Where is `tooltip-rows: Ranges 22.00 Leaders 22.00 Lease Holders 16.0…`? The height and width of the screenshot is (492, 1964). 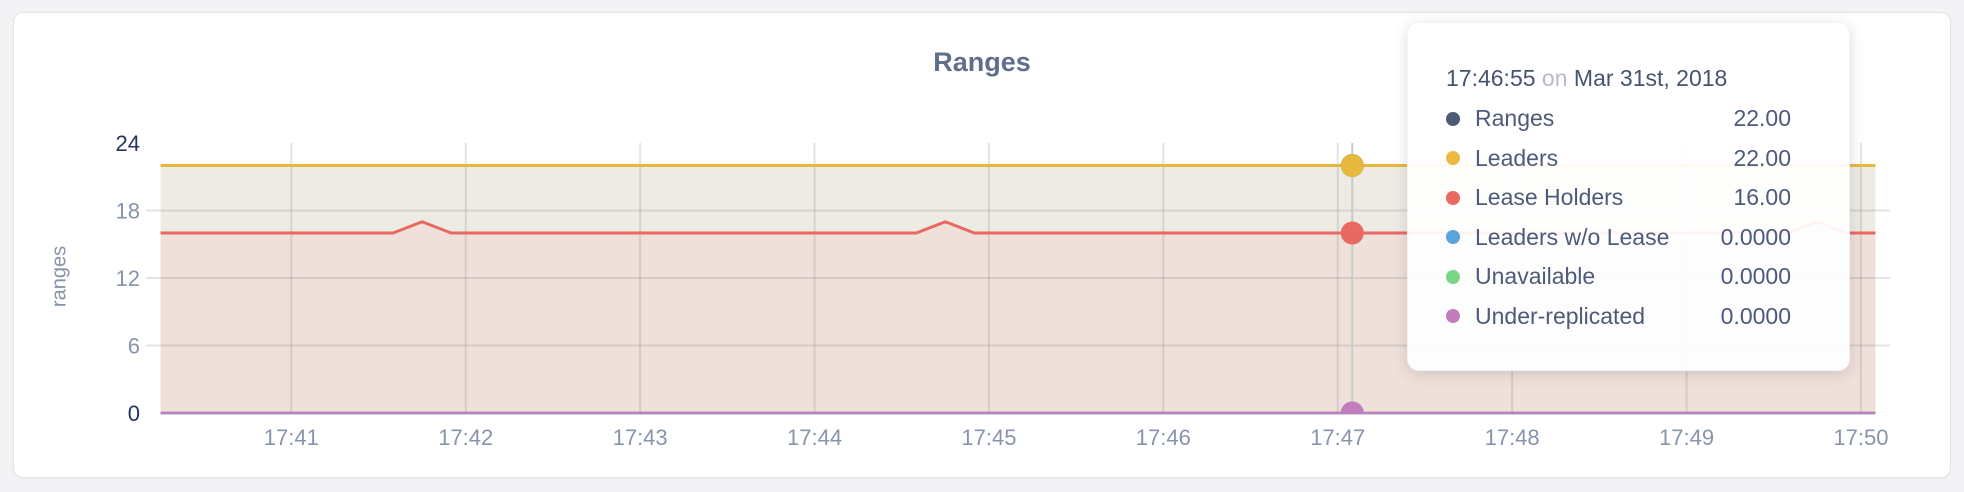 tooltip-rows: Ranges 22.00 Leaders 22.00 Lease Holders 16.0… is located at coordinates (1618, 217).